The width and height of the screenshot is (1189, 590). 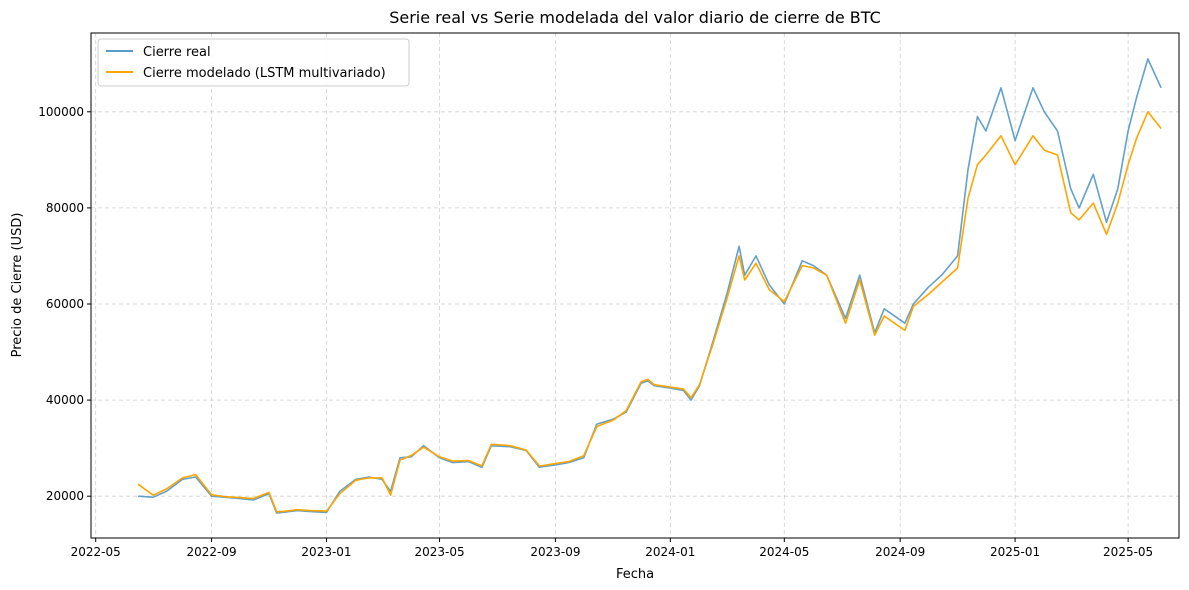 I want to click on legend-label-real: Cierre real, so click(x=177, y=52).